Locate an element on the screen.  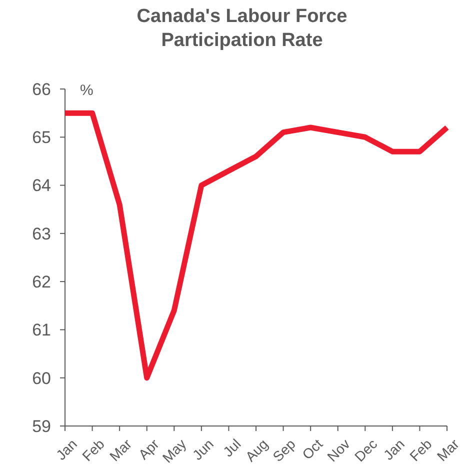
y-tick-label: 65 is located at coordinates (41, 138).